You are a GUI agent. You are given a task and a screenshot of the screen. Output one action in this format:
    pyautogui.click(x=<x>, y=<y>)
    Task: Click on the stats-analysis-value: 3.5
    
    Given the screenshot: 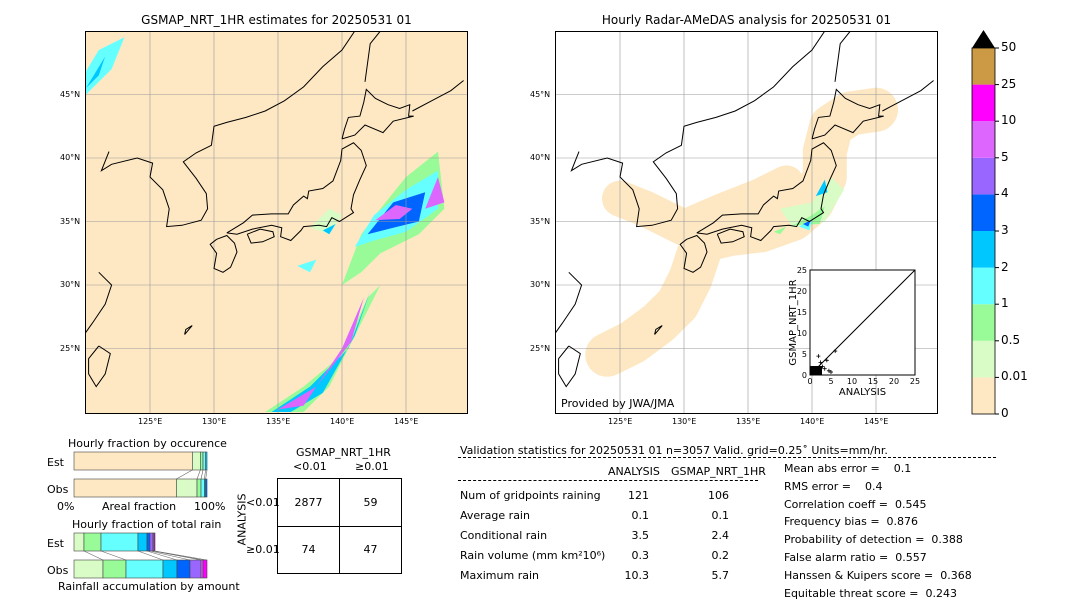 What is the action you would take?
    pyautogui.click(x=640, y=535)
    